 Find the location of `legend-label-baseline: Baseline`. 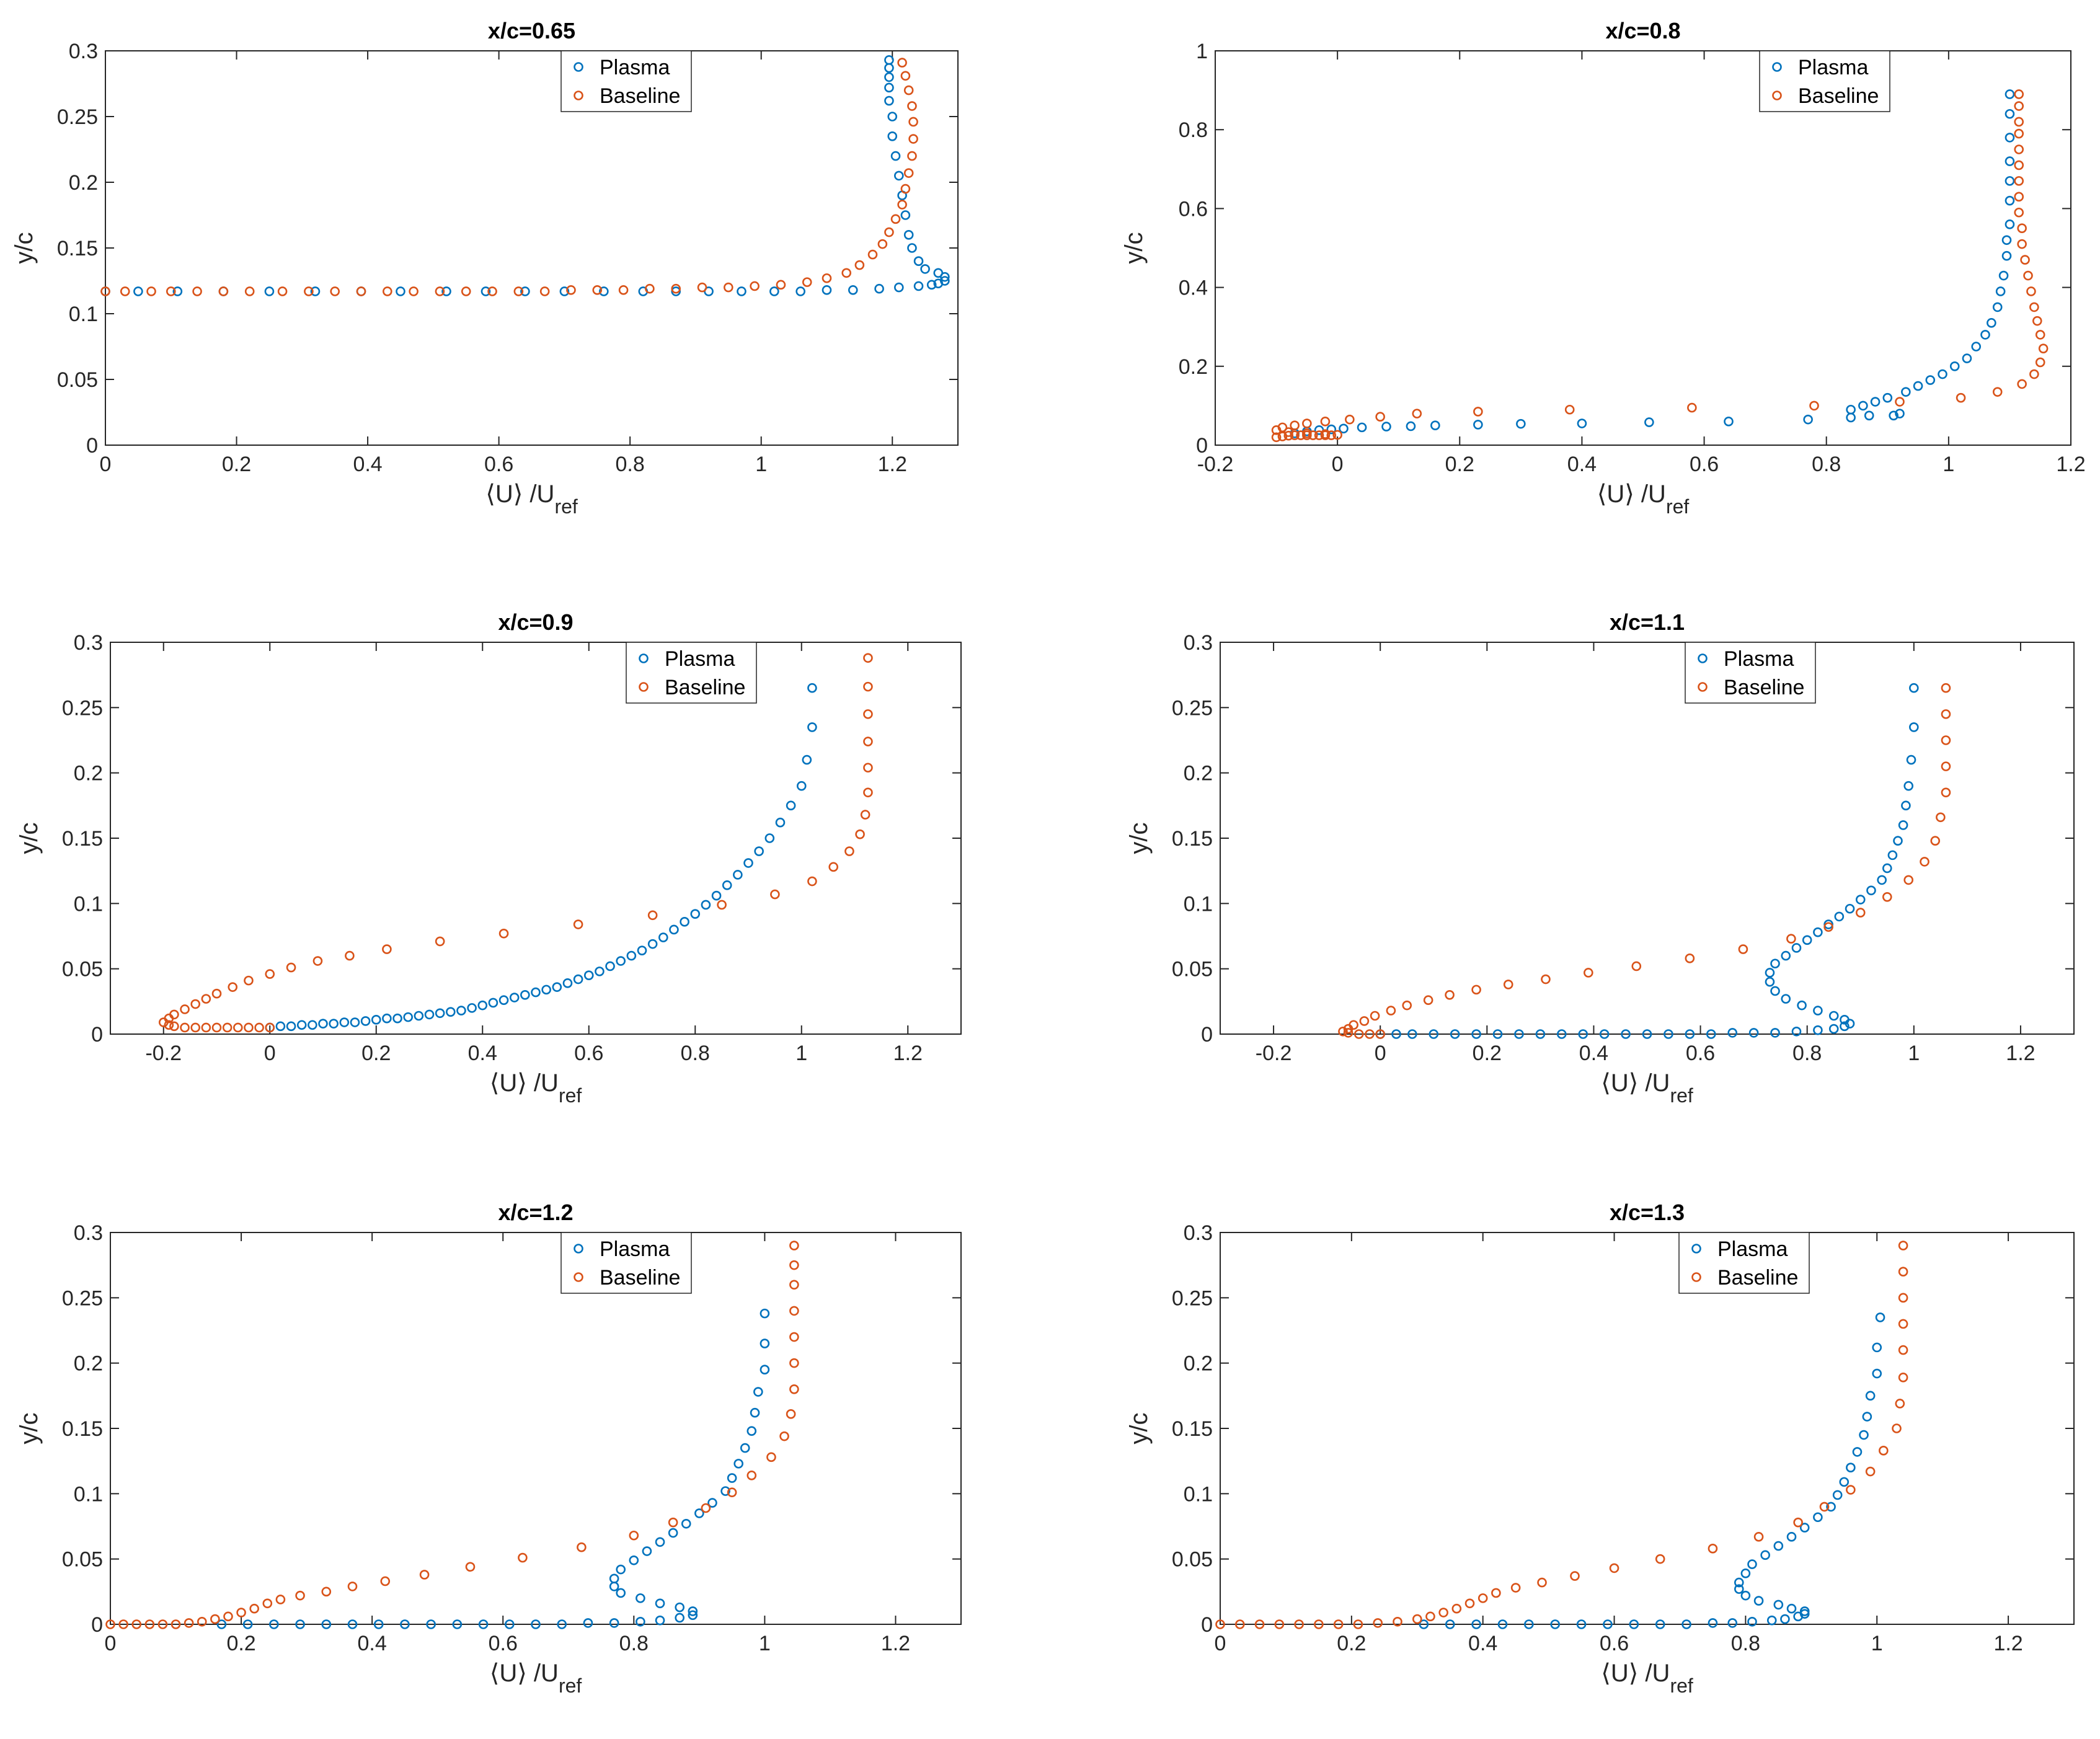

legend-label-baseline: Baseline is located at coordinates (640, 96).